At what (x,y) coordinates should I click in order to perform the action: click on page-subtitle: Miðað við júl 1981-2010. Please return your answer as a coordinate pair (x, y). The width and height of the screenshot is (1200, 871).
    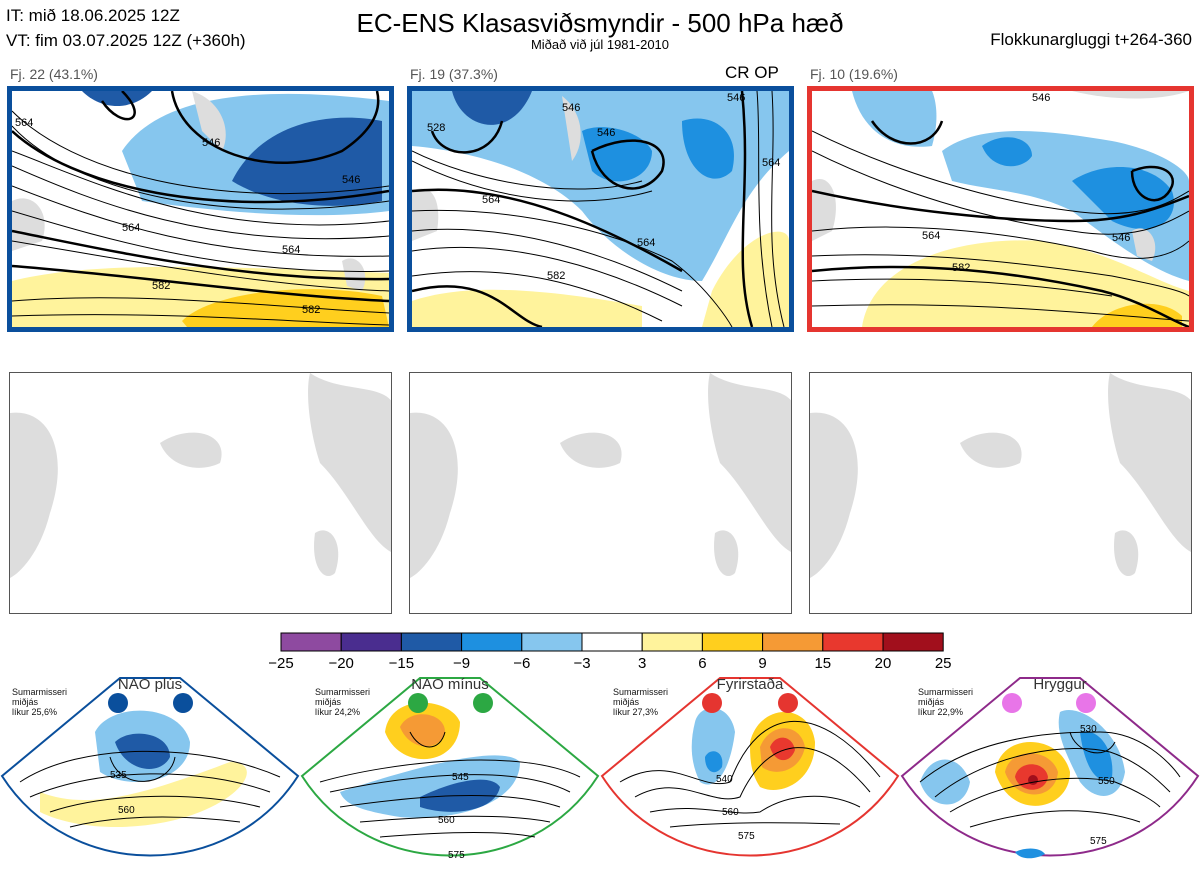
    Looking at the image, I should click on (600, 44).